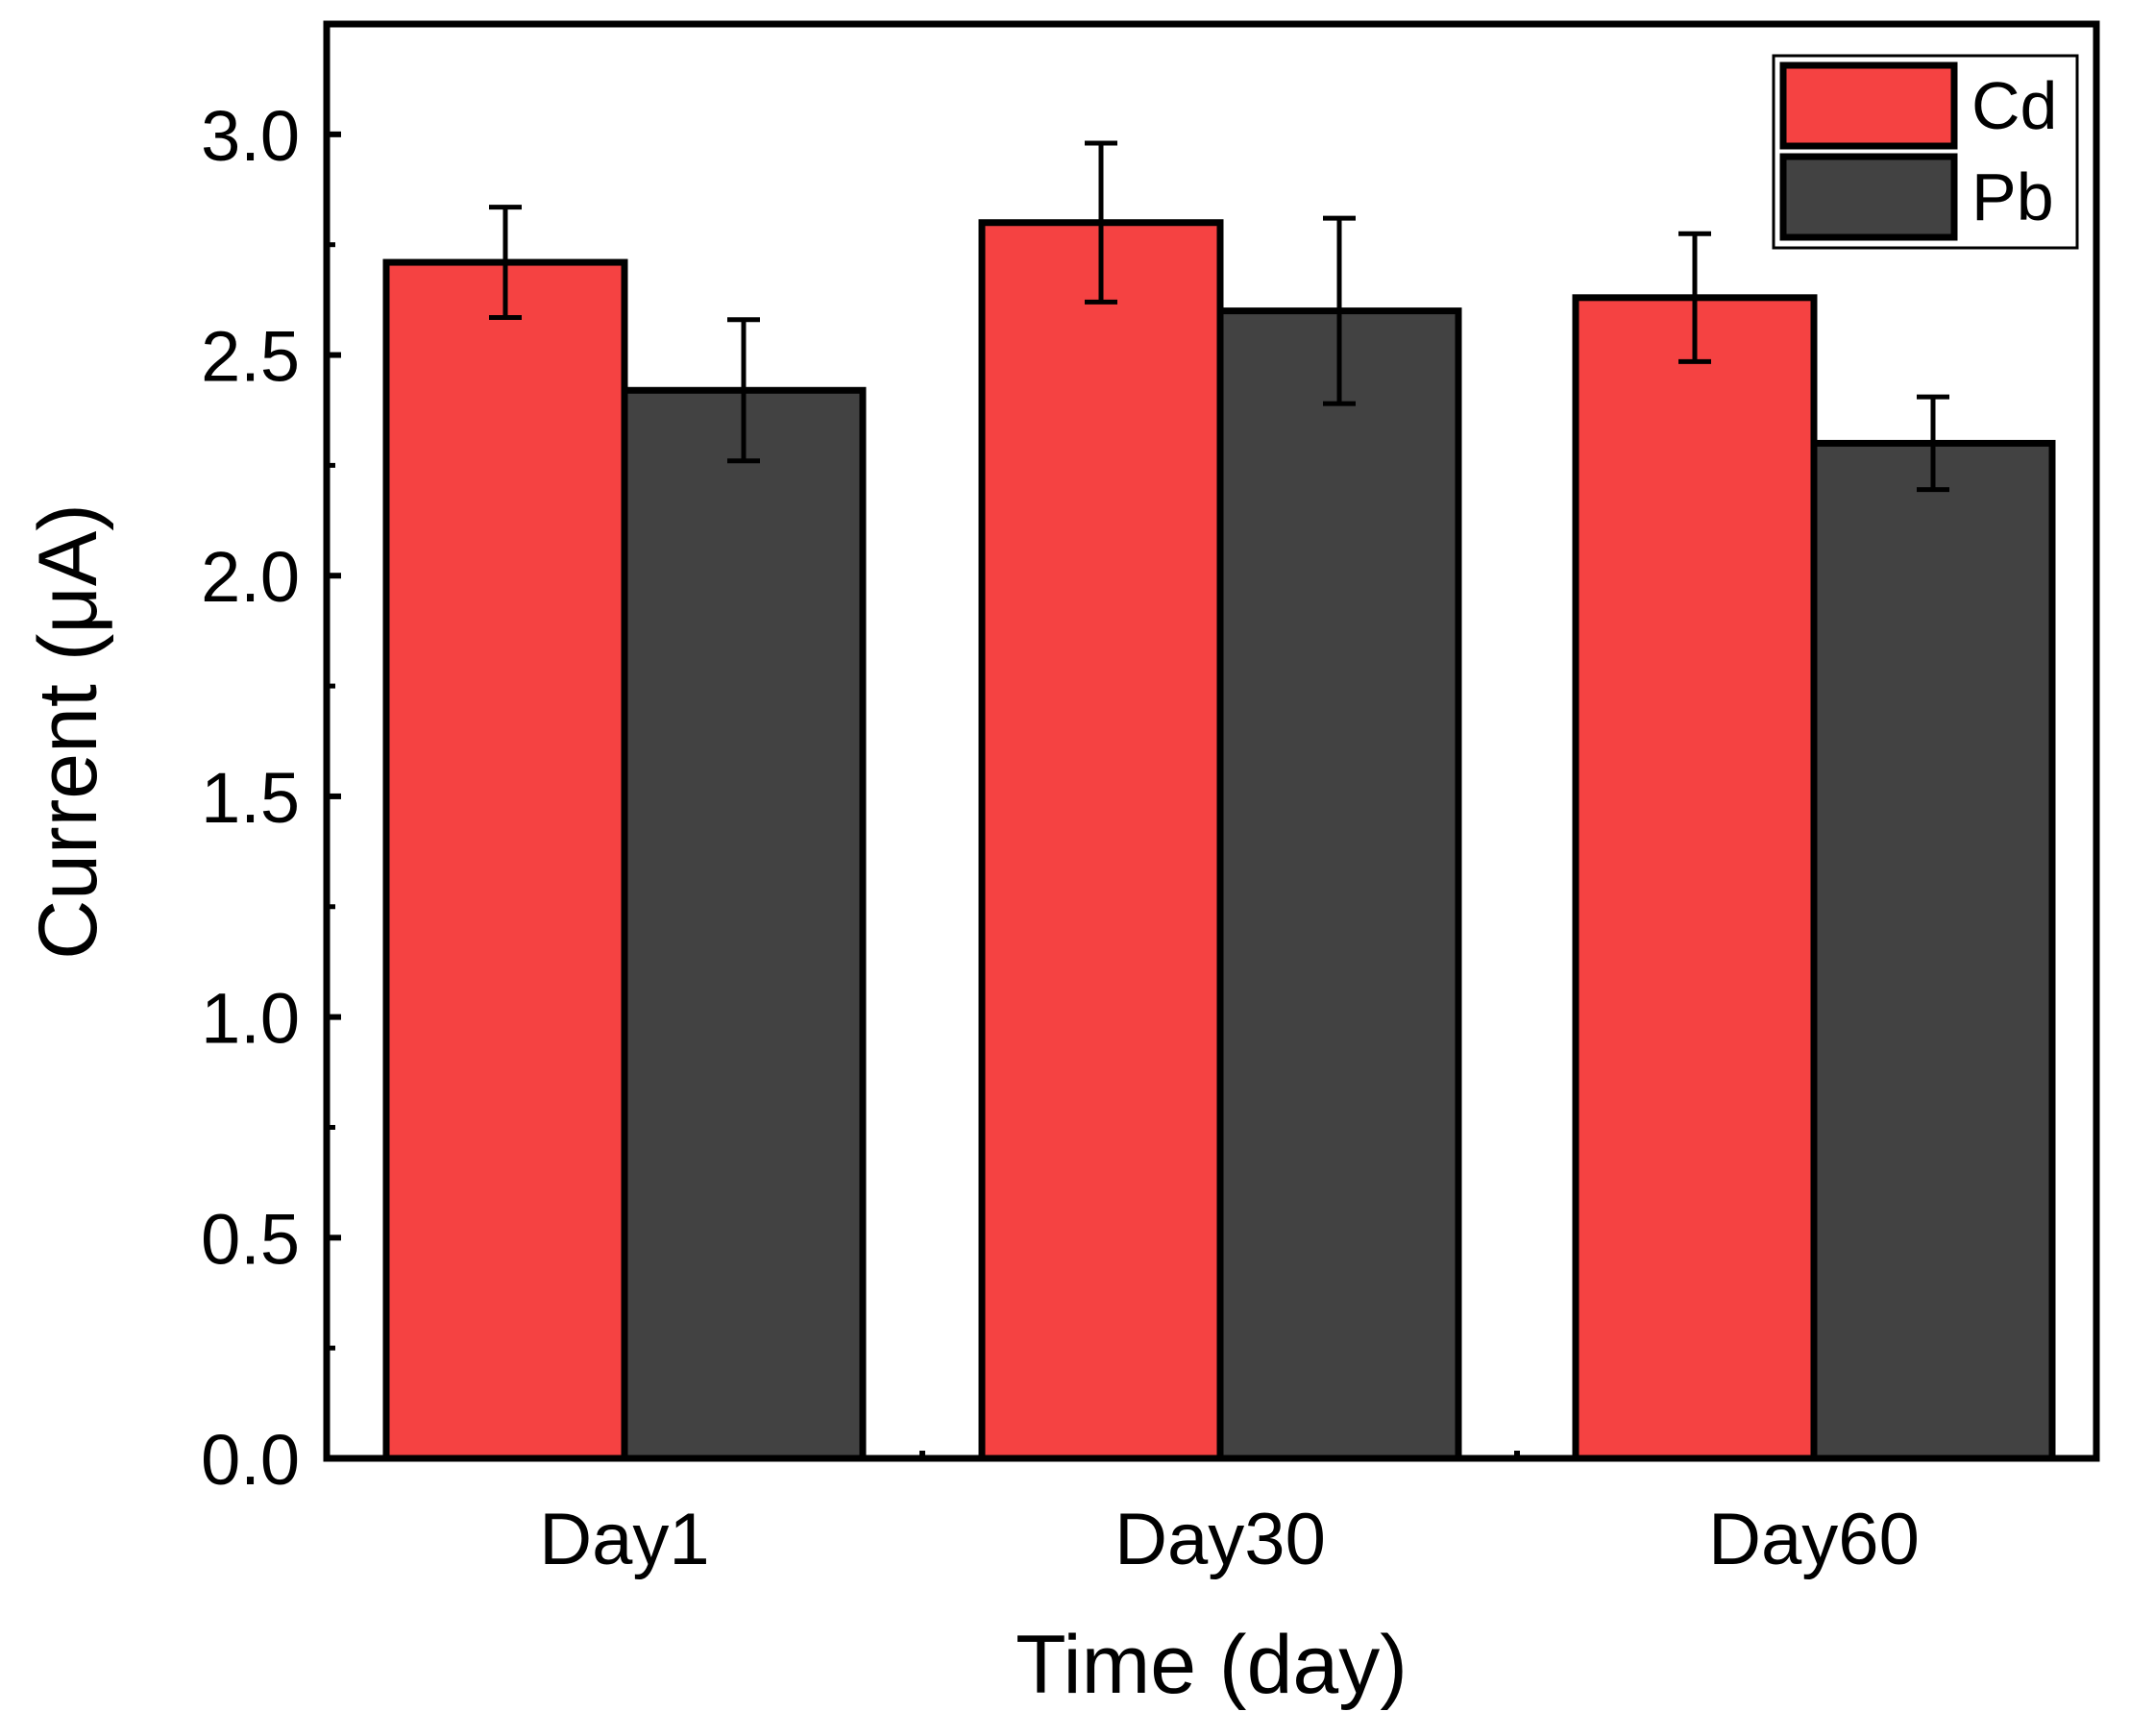 This screenshot has width=2130, height=1736. I want to click on legend-swatch-pb, so click(1868, 197).